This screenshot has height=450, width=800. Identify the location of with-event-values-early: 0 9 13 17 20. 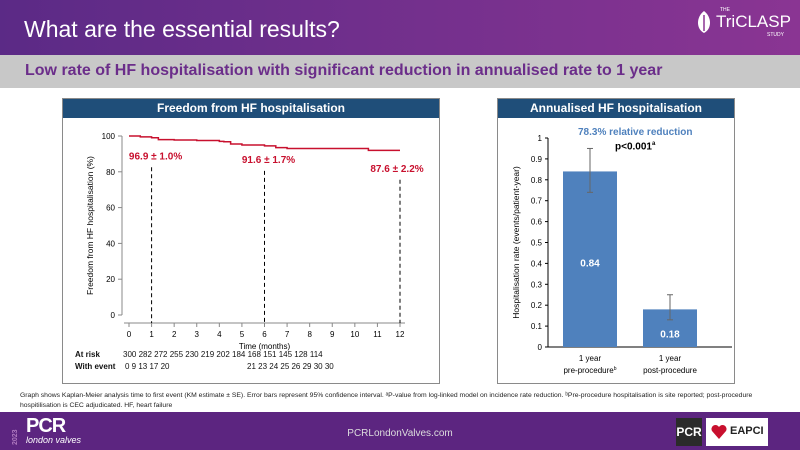
(147, 366).